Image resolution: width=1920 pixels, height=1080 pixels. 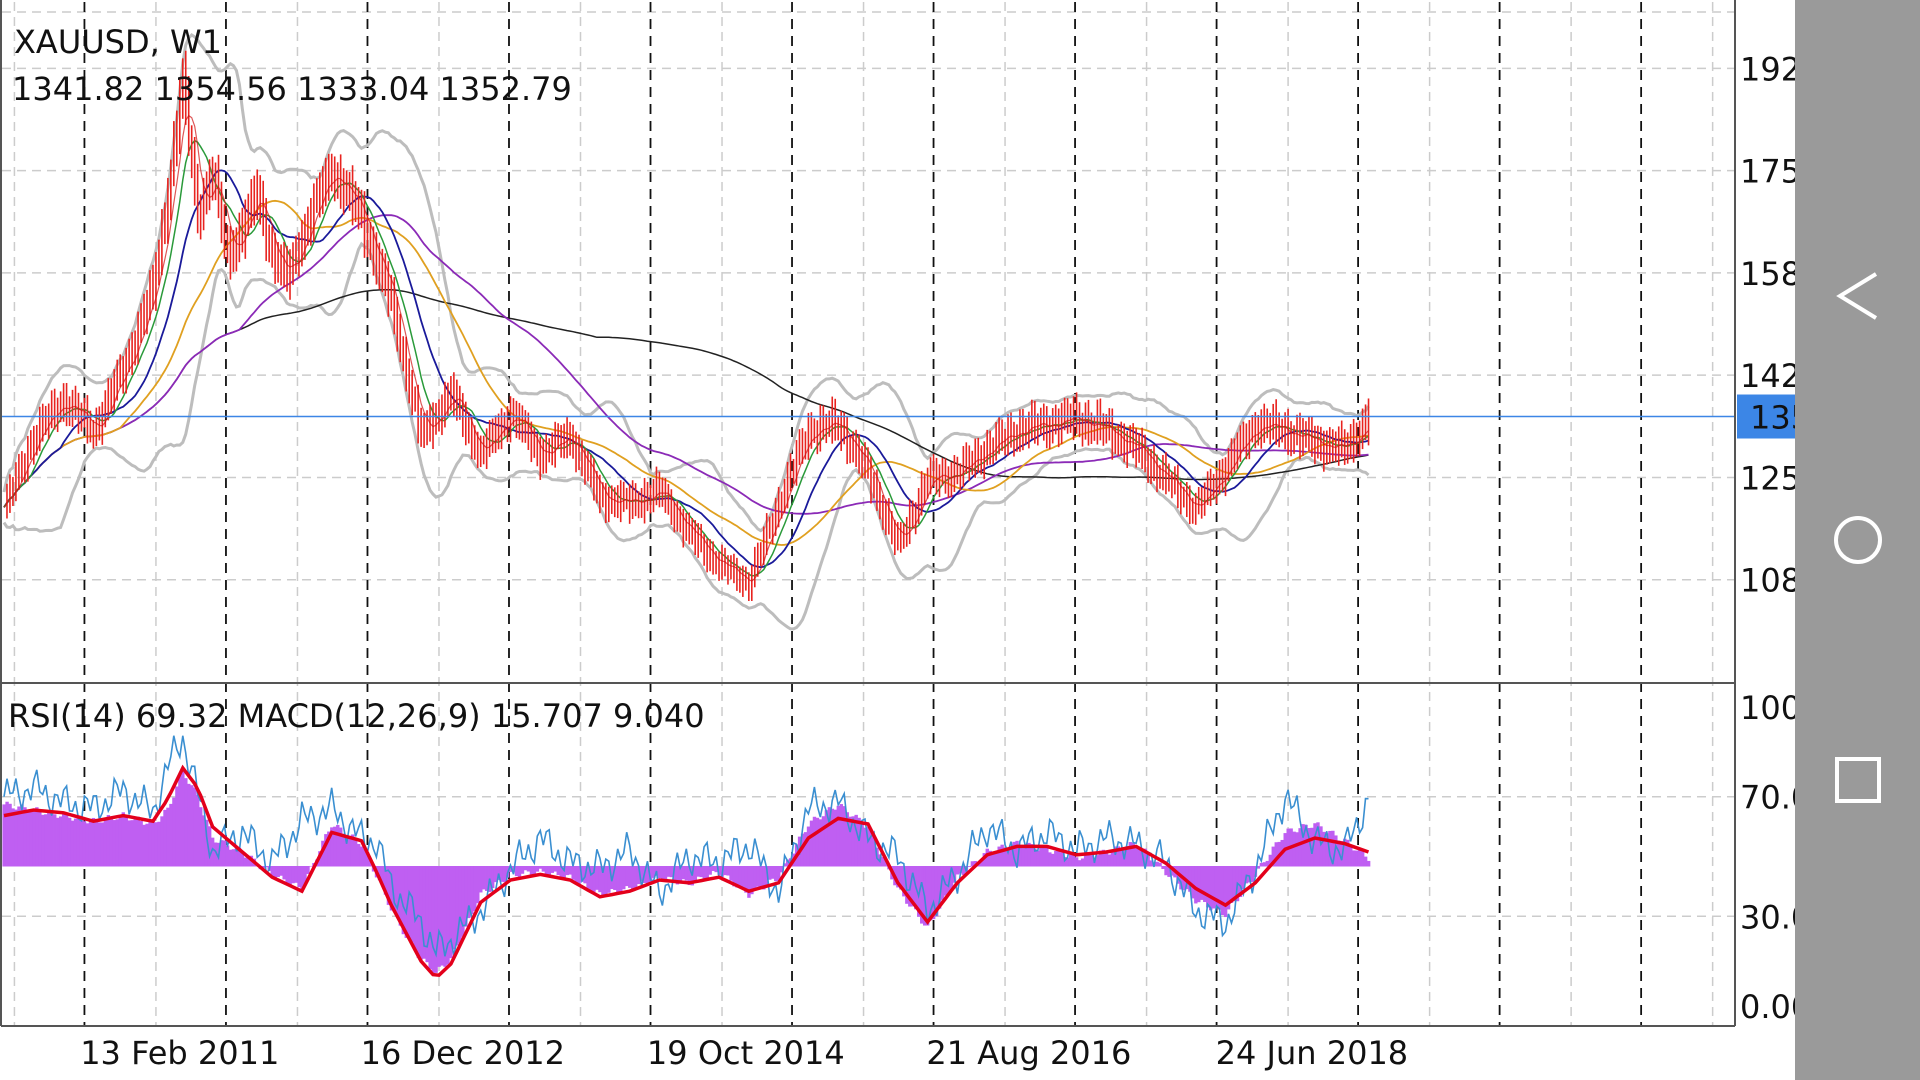 I want to click on date-tick-label: 19 Oct 2014, so click(x=746, y=1053).